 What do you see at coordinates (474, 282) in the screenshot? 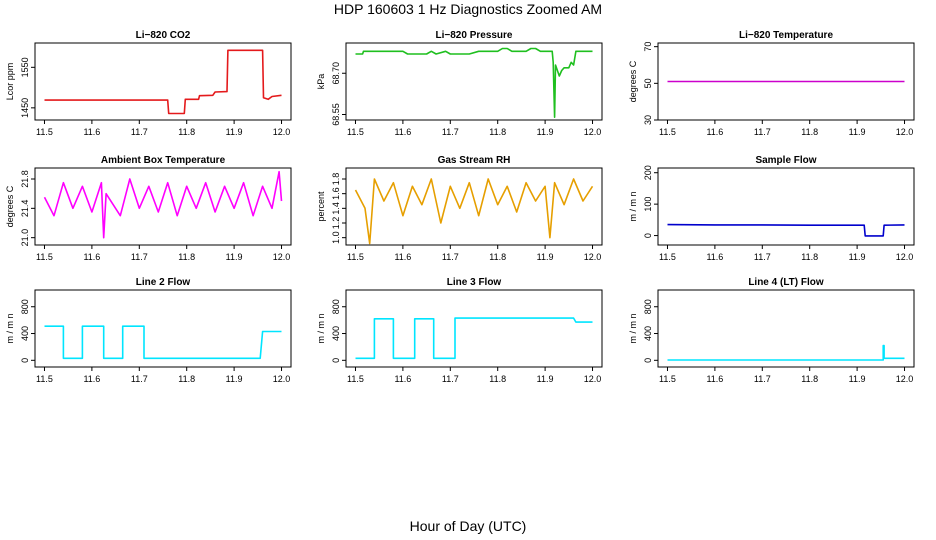
I see `panel-title: Line 3 Flow` at bounding box center [474, 282].